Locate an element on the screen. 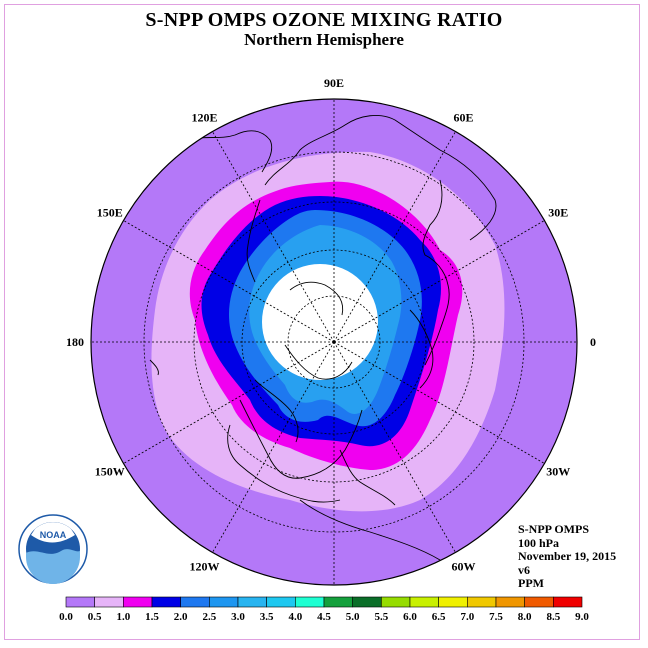  longitude-label: 120W is located at coordinates (205, 566).